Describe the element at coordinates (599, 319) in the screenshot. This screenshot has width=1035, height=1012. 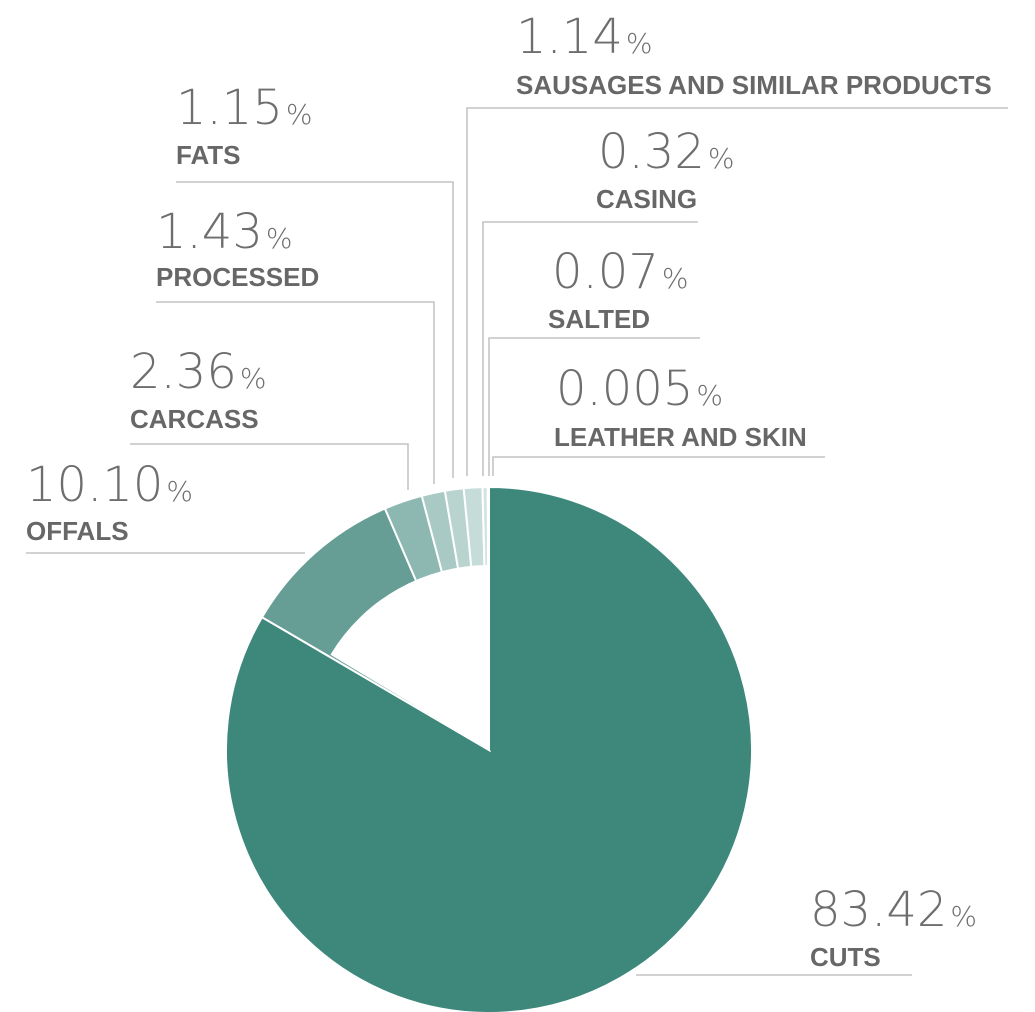
I see `category-label-salted: SALTED` at that location.